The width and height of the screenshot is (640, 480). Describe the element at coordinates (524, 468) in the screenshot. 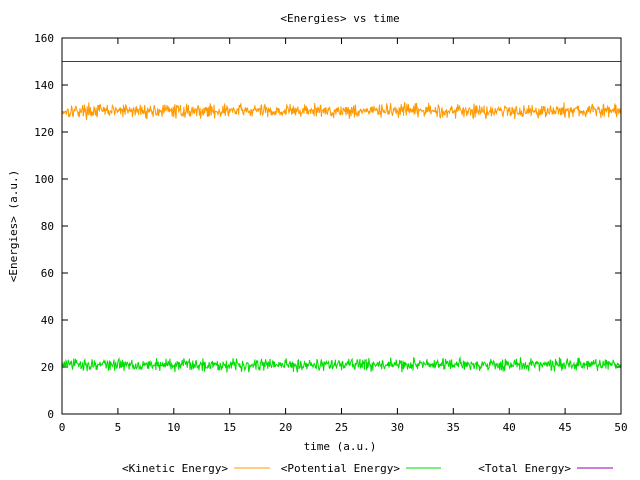

I see `legend-label: <Total Energy>` at that location.